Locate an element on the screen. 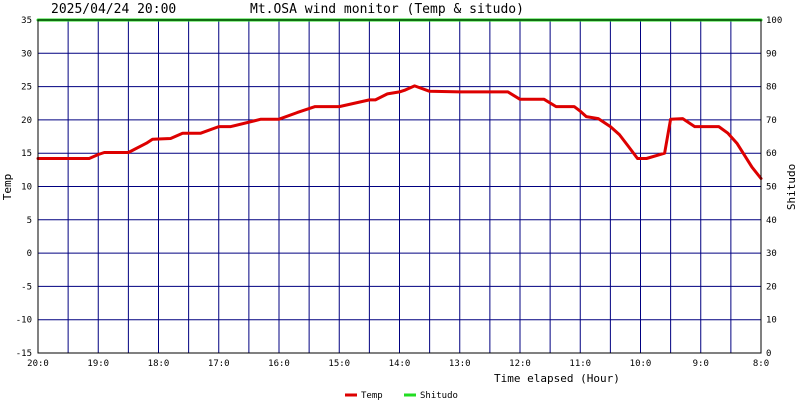 Image resolution: width=800 pixels, height=400 pixels. y-left-tick-label: 0 is located at coordinates (29, 254).